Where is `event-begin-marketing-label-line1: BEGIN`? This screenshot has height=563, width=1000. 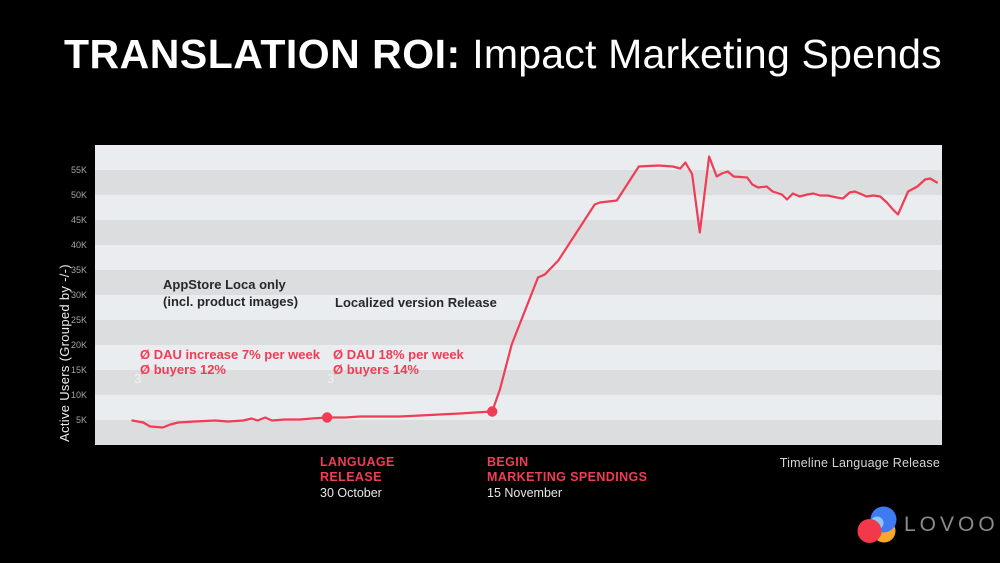
event-begin-marketing-label-line1: BEGIN is located at coordinates (508, 462).